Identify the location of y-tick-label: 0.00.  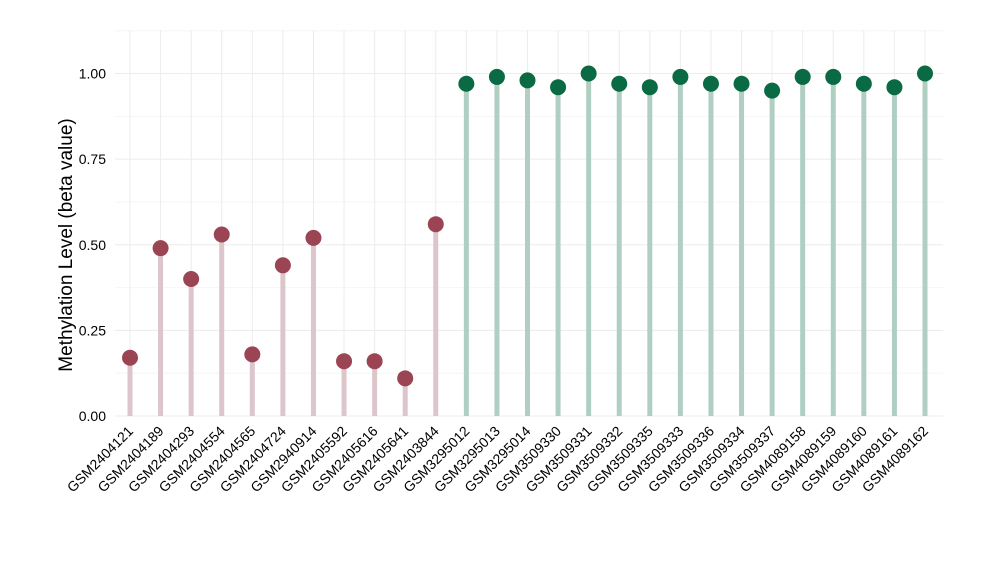
(92, 416).